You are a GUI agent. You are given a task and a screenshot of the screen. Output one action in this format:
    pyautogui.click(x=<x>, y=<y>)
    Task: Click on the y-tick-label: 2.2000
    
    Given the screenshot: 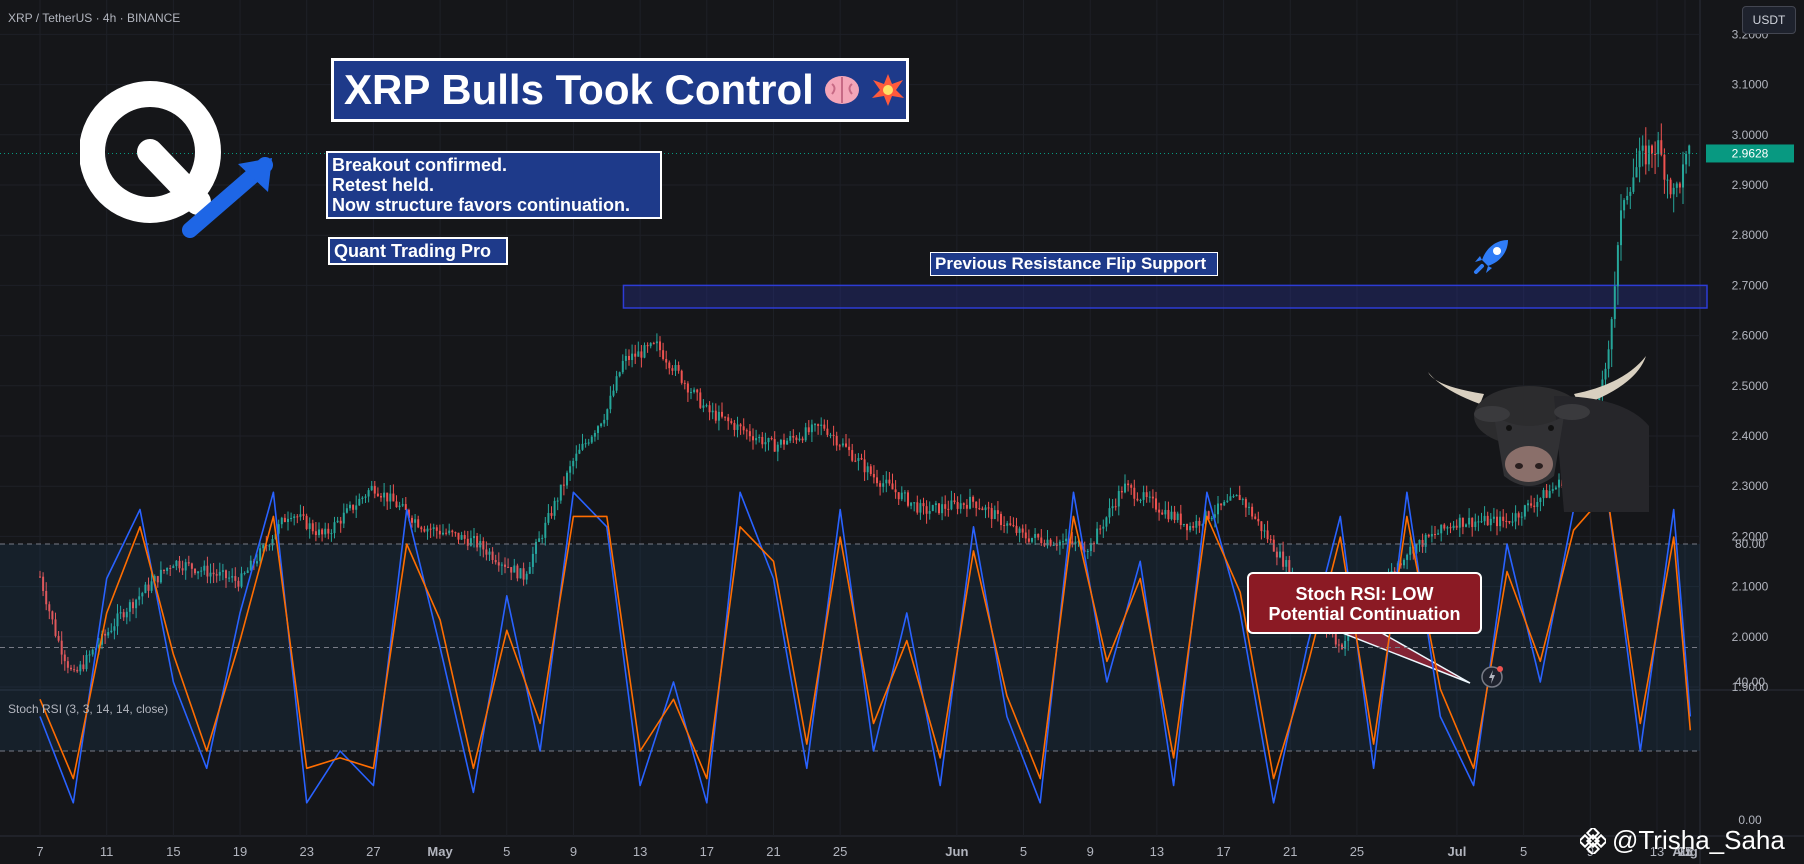 What is the action you would take?
    pyautogui.click(x=1750, y=536)
    